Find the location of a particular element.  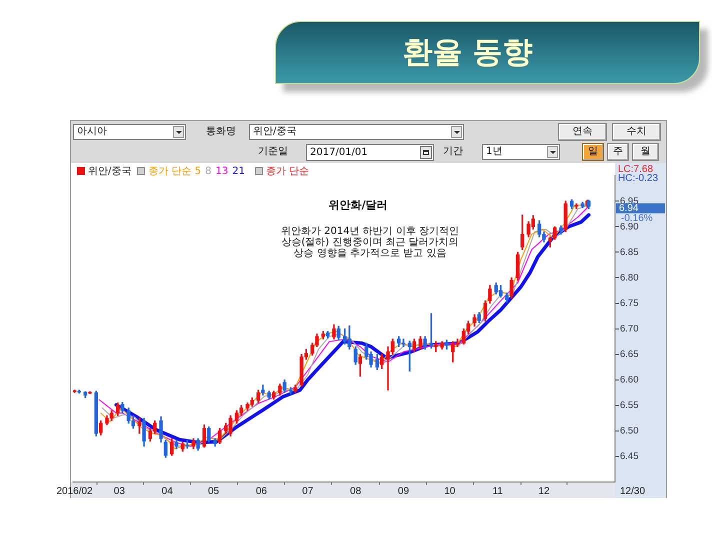

y-tick-label: 6.70 is located at coordinates (629, 328).